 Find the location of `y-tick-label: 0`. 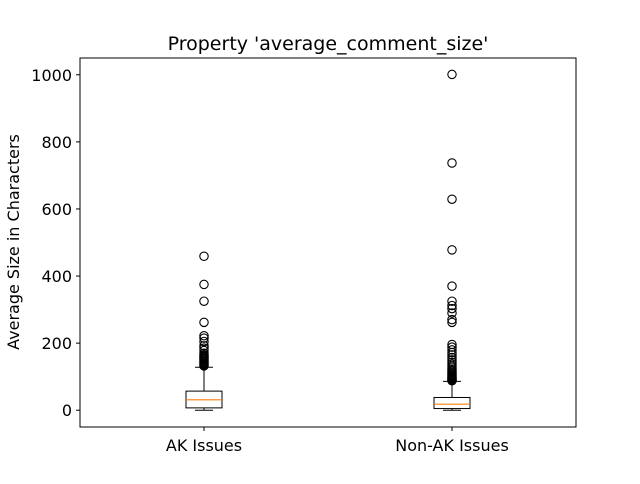

y-tick-label: 0 is located at coordinates (67, 410).